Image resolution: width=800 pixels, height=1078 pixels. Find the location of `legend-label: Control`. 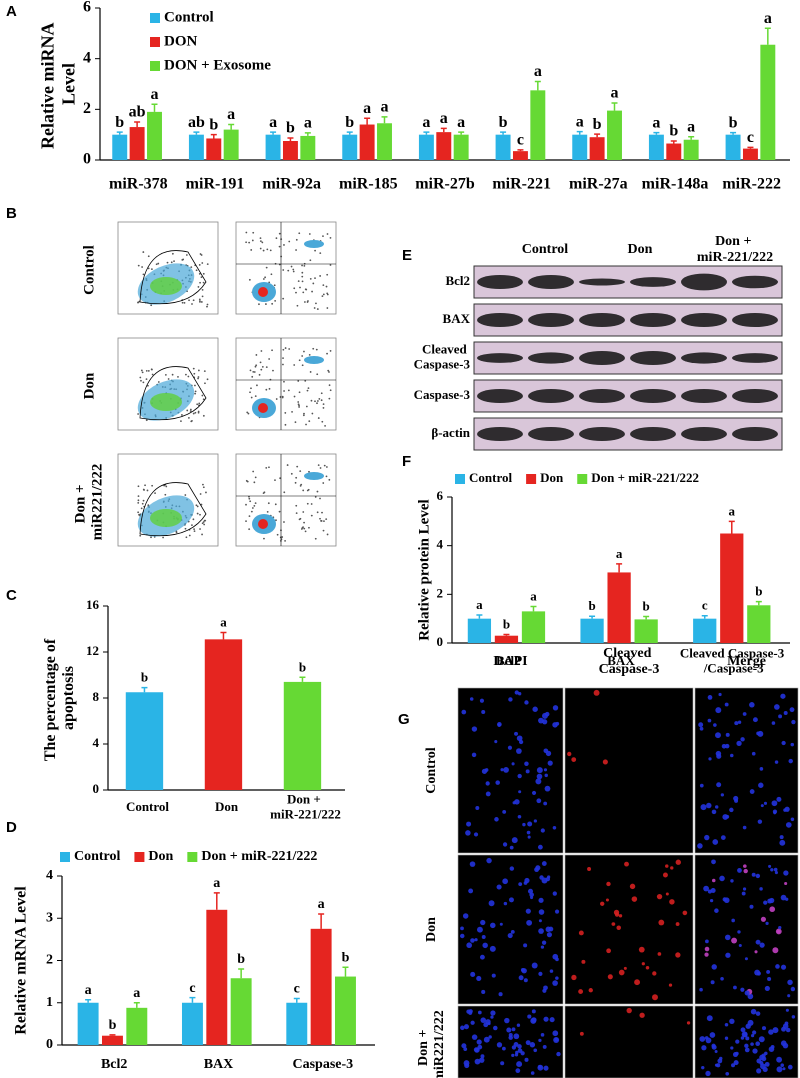

legend-label: Control is located at coordinates (189, 17).